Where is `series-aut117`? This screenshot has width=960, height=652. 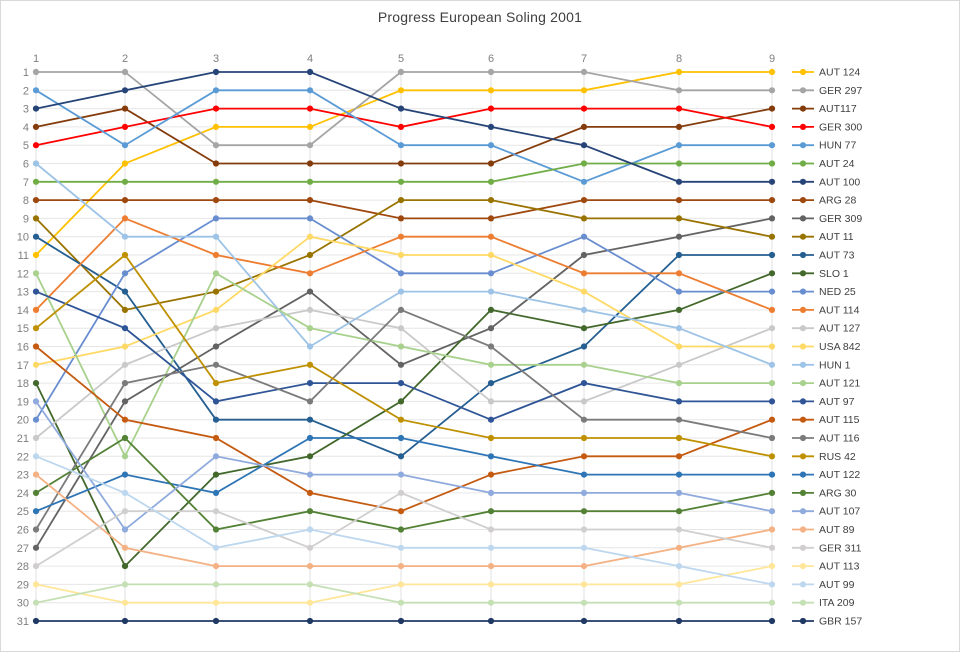
series-aut117 is located at coordinates (404, 136).